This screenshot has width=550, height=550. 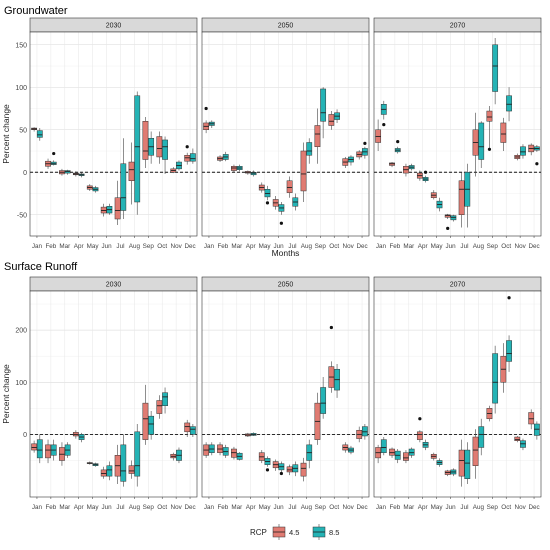 I want to click on y-tick-label: -50, so click(x=22, y=215).